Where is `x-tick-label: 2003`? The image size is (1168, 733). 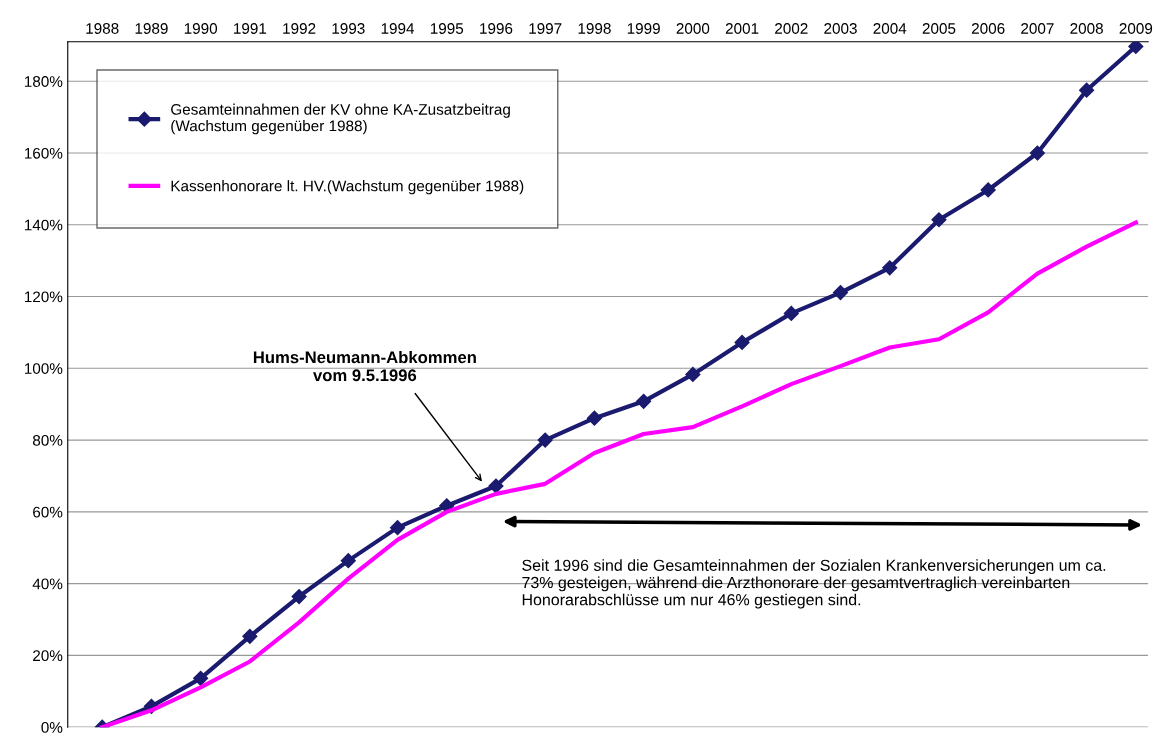
x-tick-label: 2003 is located at coordinates (840, 28).